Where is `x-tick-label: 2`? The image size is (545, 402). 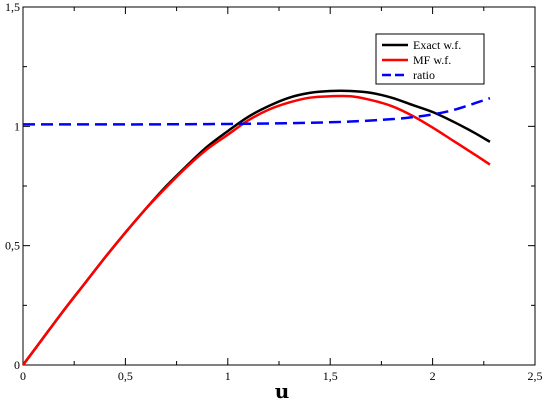 x-tick-label: 2 is located at coordinates (433, 376).